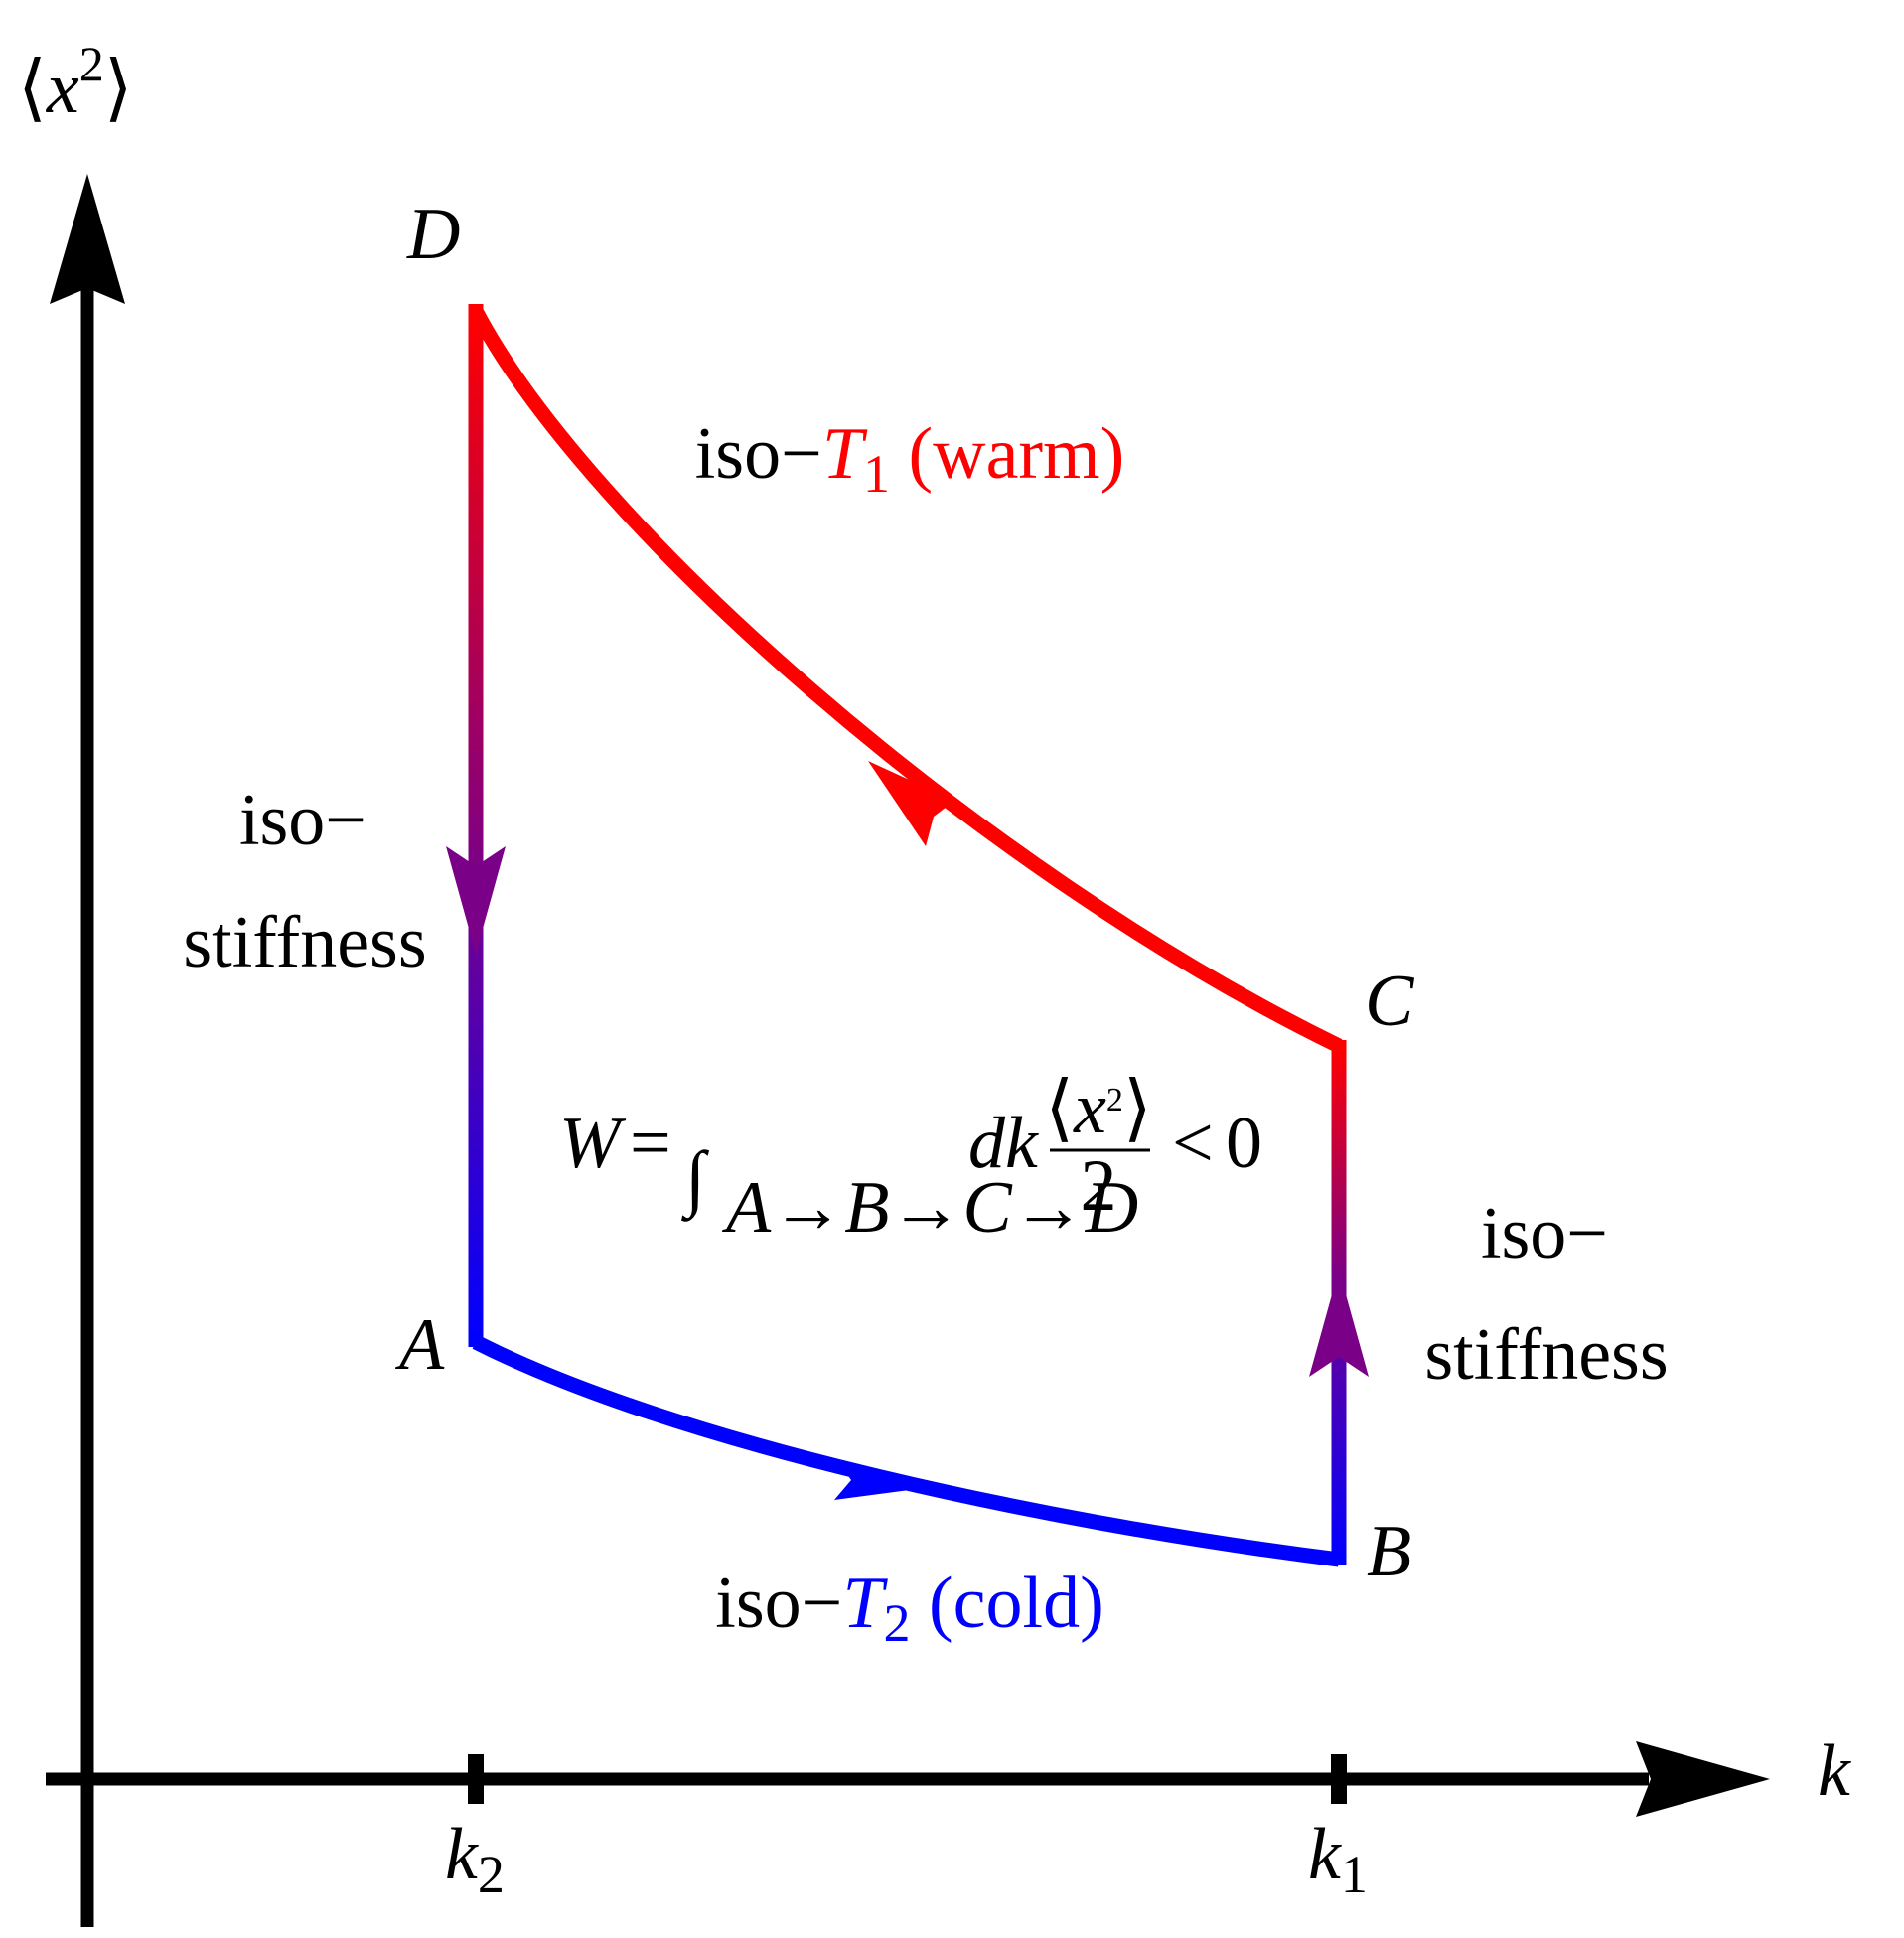  What do you see at coordinates (910, 1158) in the screenshot?
I see `formula: W = ∫ A→B→C→D dk ⟨x2⟩ 2 < 0` at bounding box center [910, 1158].